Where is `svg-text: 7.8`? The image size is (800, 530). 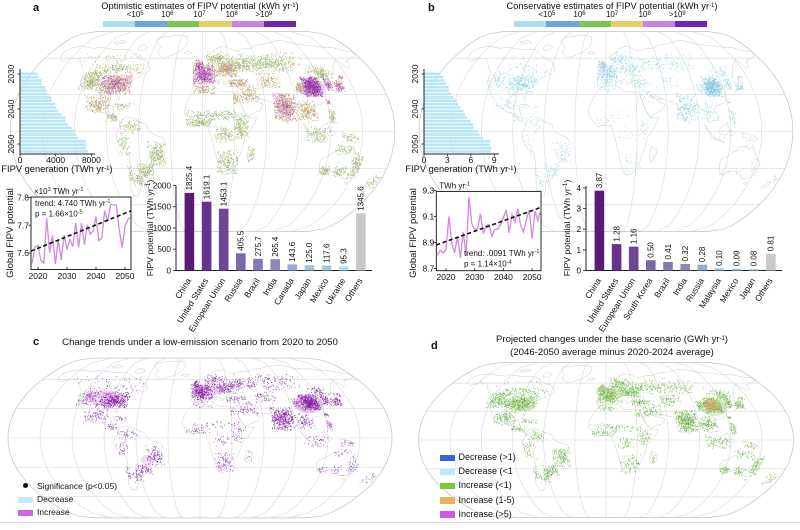
svg-text: 7.8 is located at coordinates (23, 198).